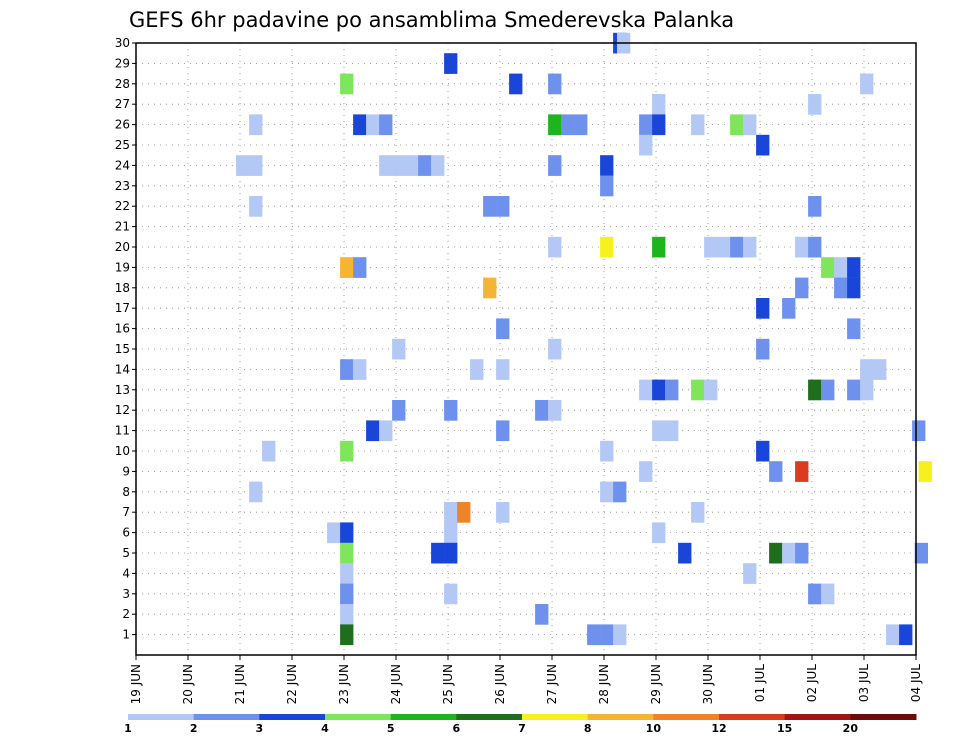  I want to click on x-tick-label: 22 JUN, so click(292, 684).